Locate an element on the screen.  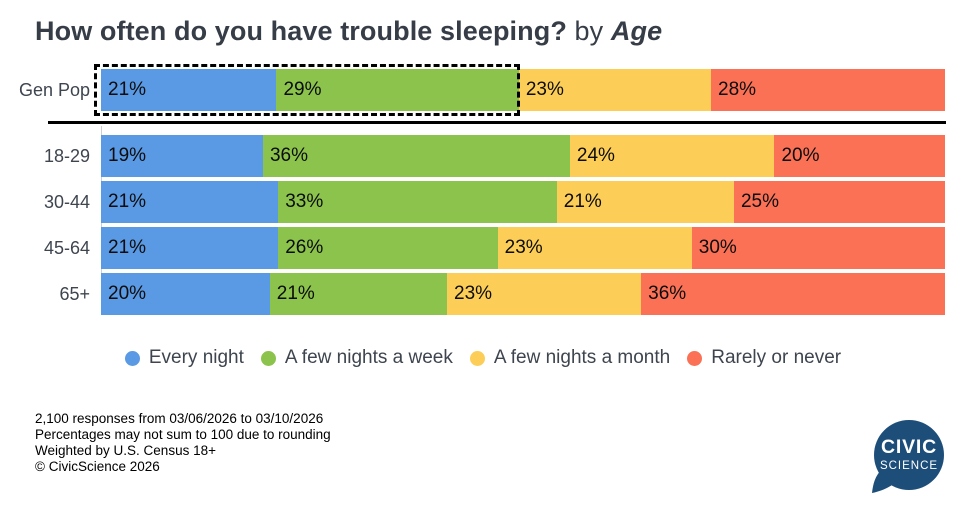
chart-row-65-: 65+ 20% 21% 23% 36% is located at coordinates (483, 294).